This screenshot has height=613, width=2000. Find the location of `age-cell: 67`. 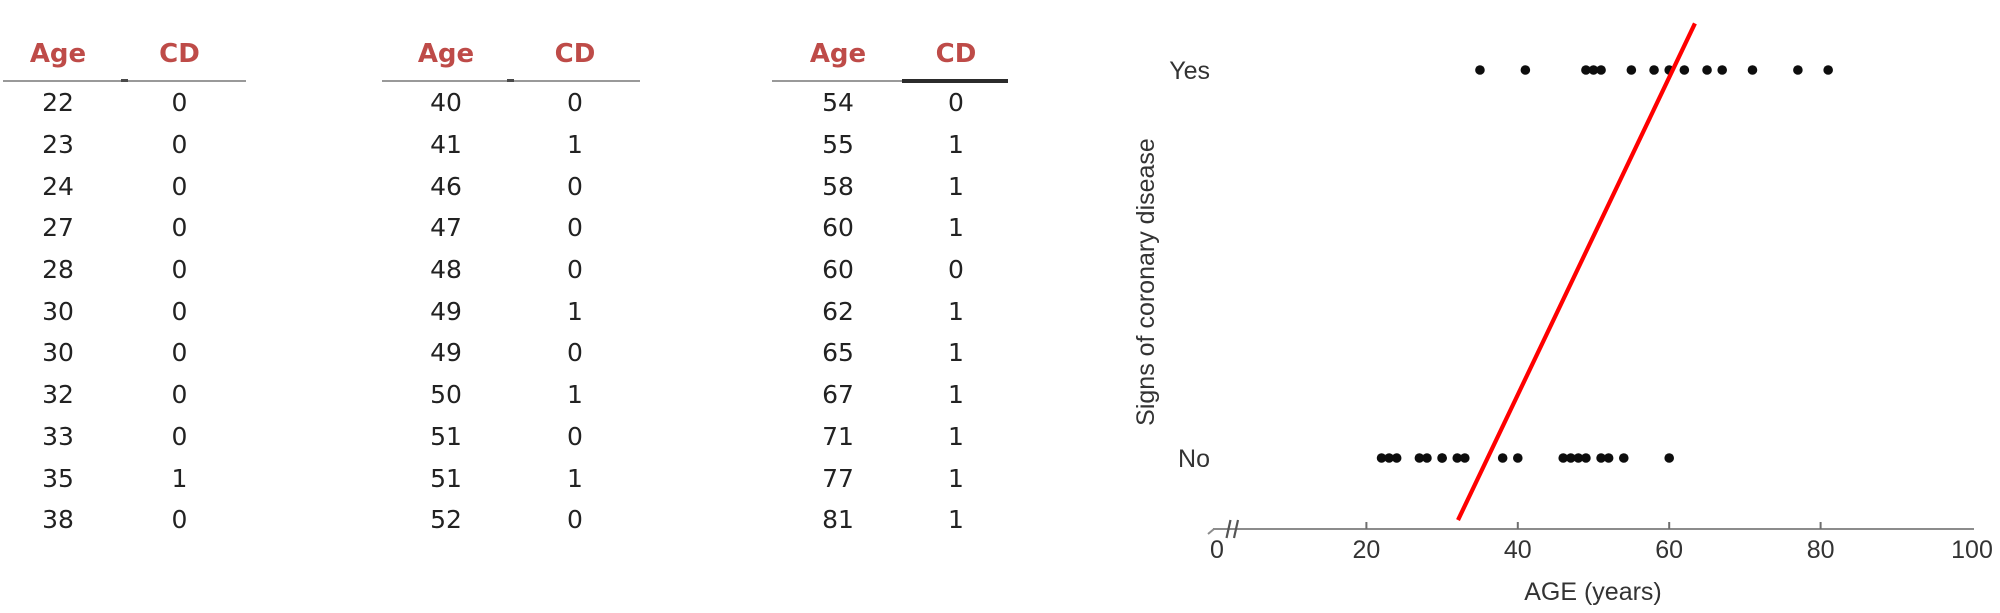

age-cell: 67 is located at coordinates (838, 395).